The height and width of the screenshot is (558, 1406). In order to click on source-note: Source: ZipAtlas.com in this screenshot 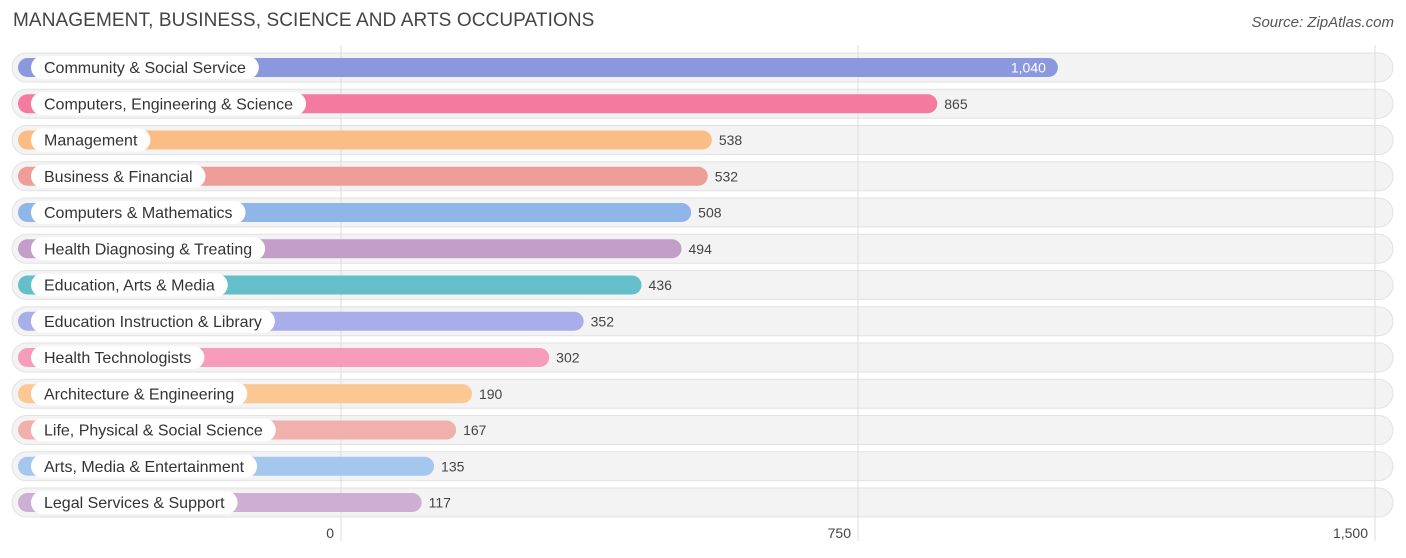, I will do `click(1322, 22)`.